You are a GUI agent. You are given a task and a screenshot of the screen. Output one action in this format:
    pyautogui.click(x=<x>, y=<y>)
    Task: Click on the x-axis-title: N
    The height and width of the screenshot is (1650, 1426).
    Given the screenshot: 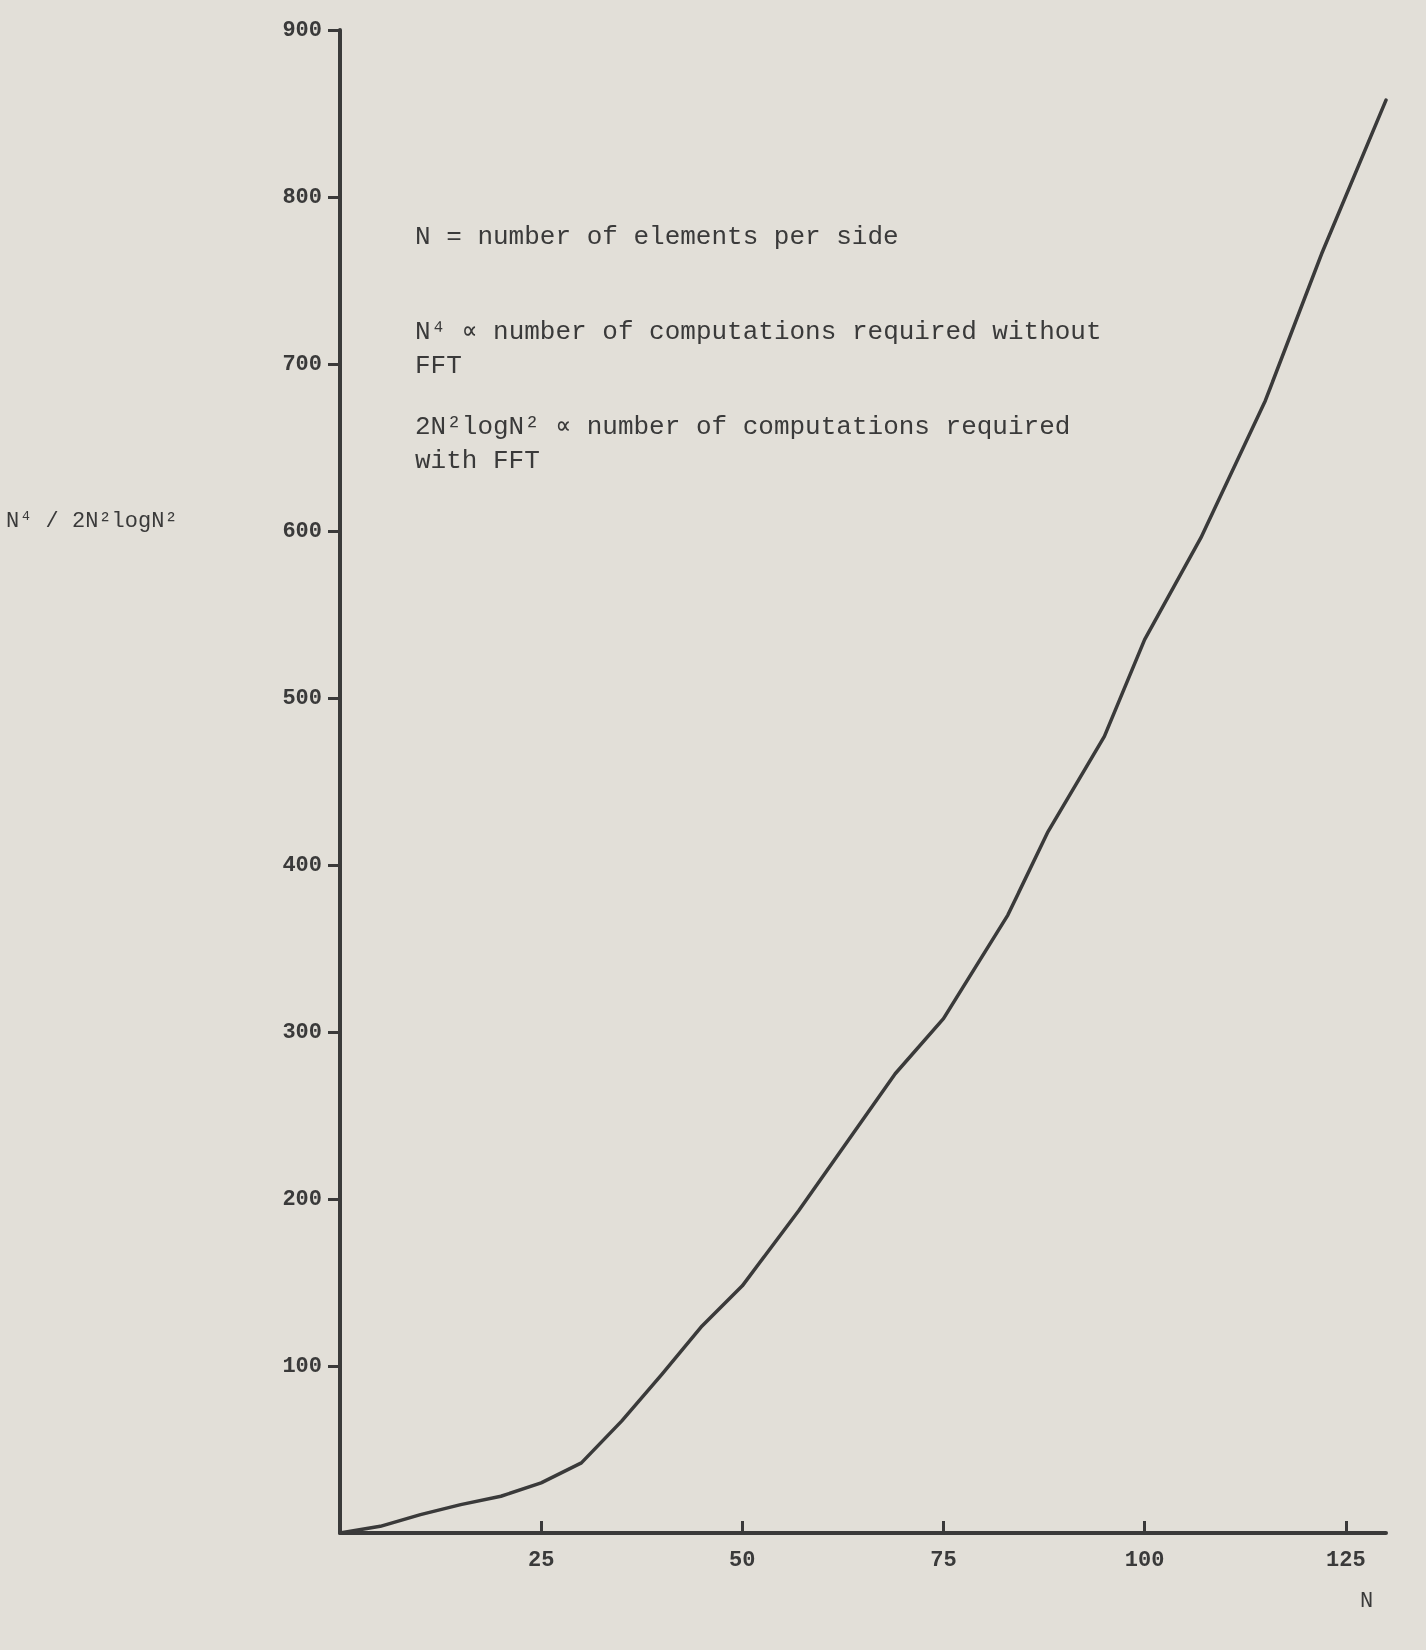 What is the action you would take?
    pyautogui.click(x=1367, y=1601)
    